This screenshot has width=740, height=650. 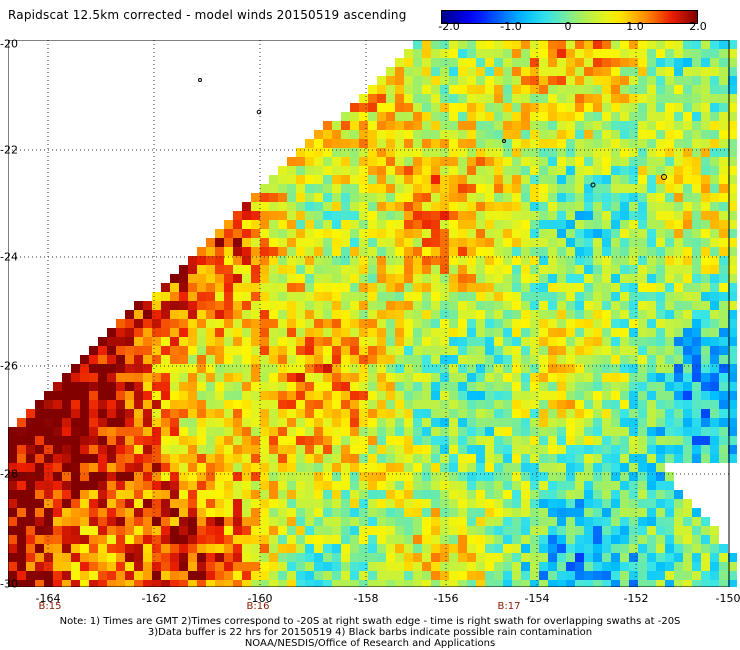 I want to click on lon-label: -162, so click(x=154, y=598).